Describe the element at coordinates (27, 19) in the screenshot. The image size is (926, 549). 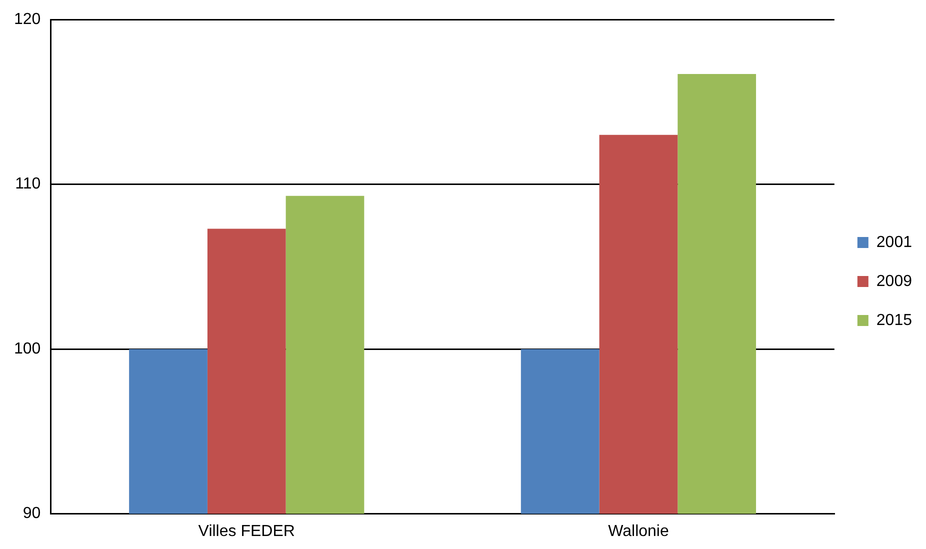
I see `y-tick-label: 120` at that location.